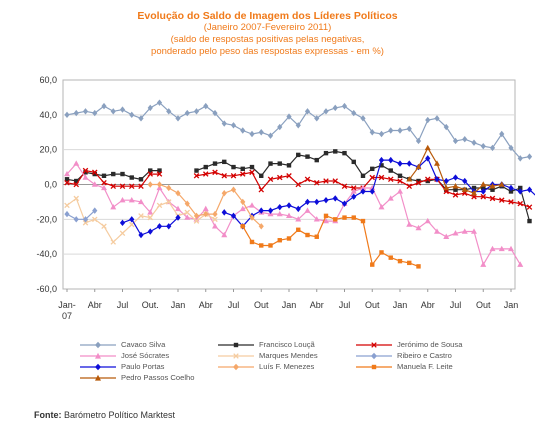 This screenshot has width=535, height=441. Describe the element at coordinates (50, 185) in the screenshot. I see `y-tick-label: 0,0` at that location.